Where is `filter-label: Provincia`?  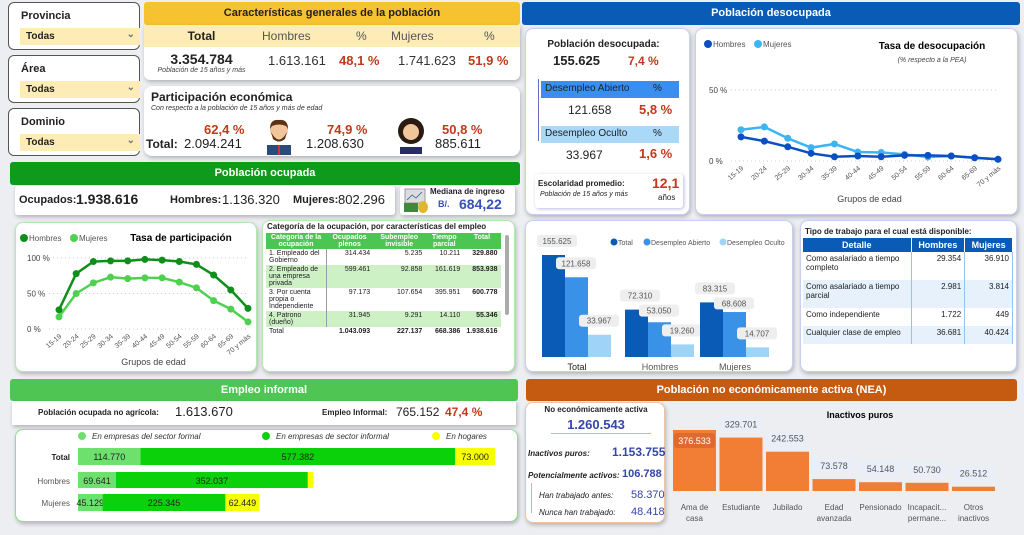 filter-label: Provincia is located at coordinates (46, 16).